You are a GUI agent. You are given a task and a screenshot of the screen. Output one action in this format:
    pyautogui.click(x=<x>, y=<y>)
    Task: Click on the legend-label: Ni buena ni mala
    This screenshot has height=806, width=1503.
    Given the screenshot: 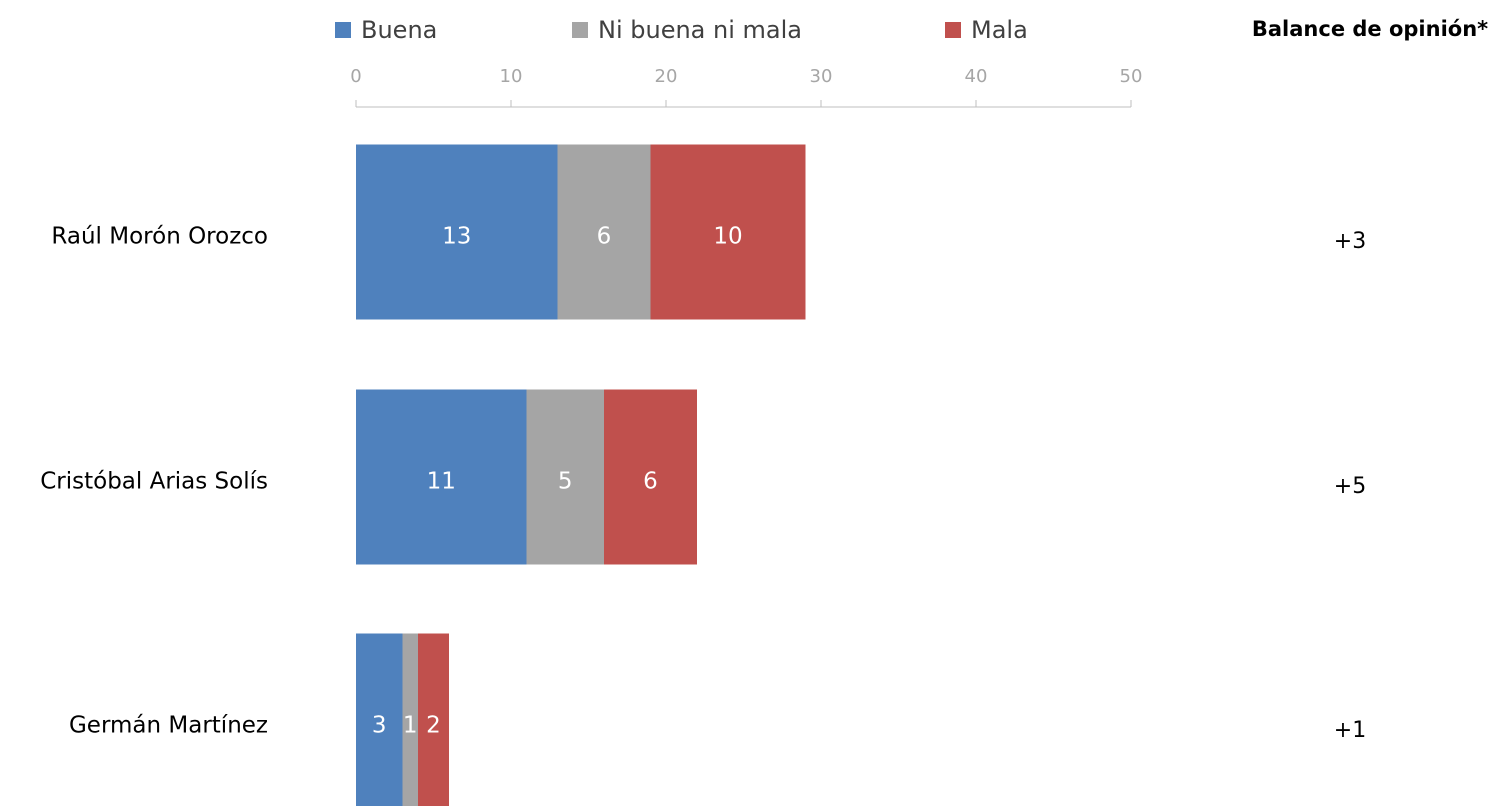 What is the action you would take?
    pyautogui.click(x=700, y=30)
    